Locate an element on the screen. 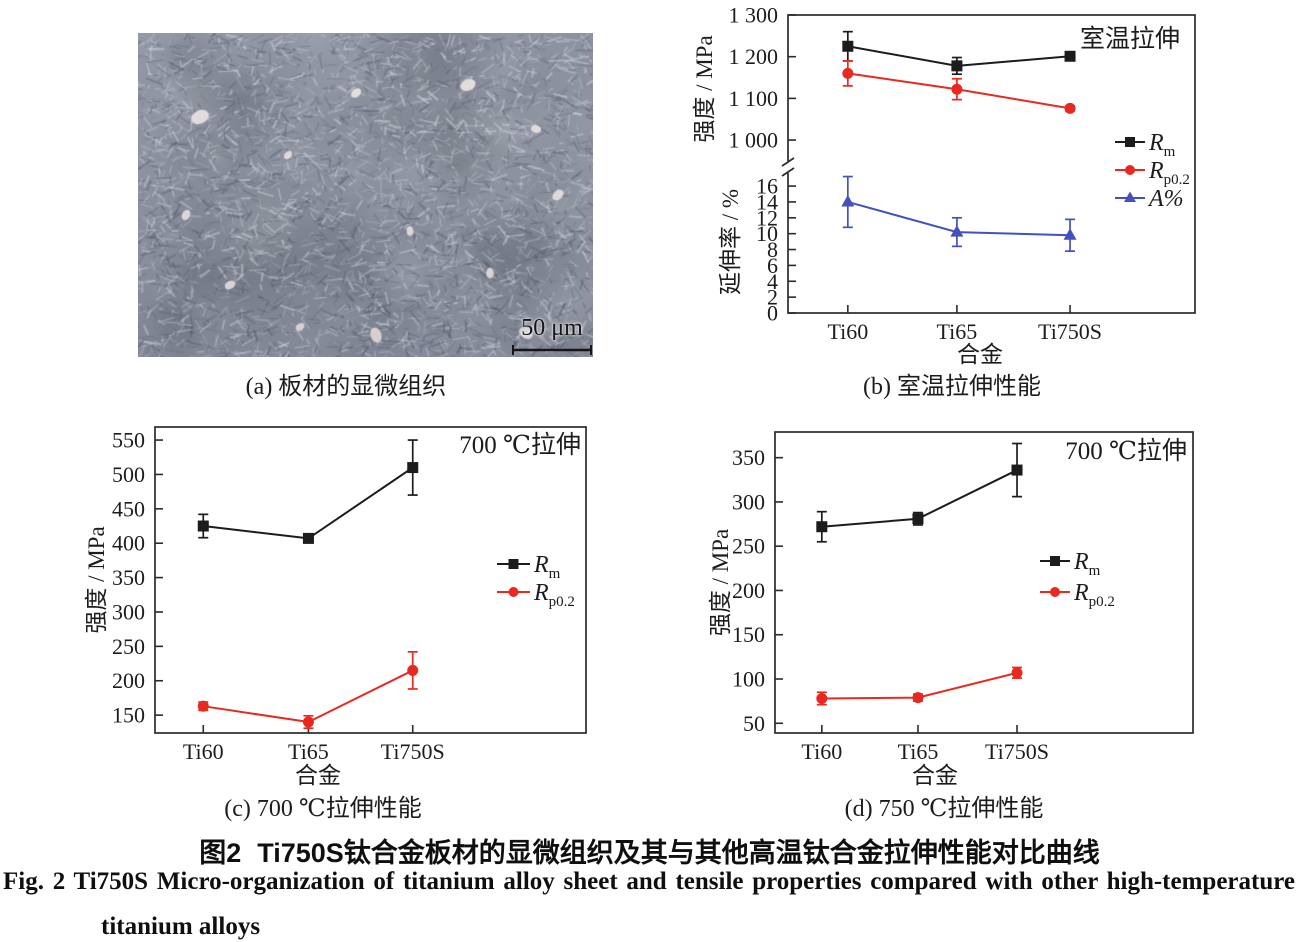 This screenshot has height=942, width=1299. micrograph-panel: 50 μm is located at coordinates (365, 195).